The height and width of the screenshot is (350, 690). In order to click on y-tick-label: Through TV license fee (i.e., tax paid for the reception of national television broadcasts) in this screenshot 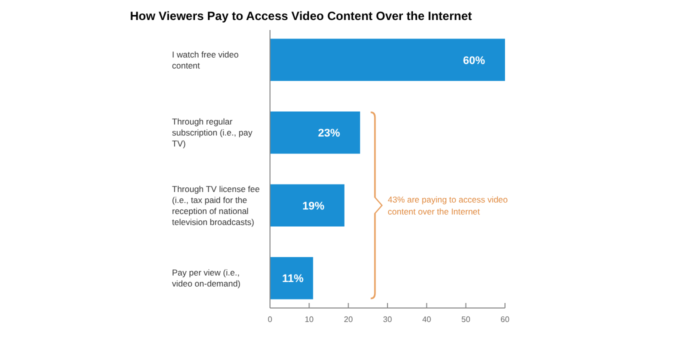, I will do `click(216, 205)`.